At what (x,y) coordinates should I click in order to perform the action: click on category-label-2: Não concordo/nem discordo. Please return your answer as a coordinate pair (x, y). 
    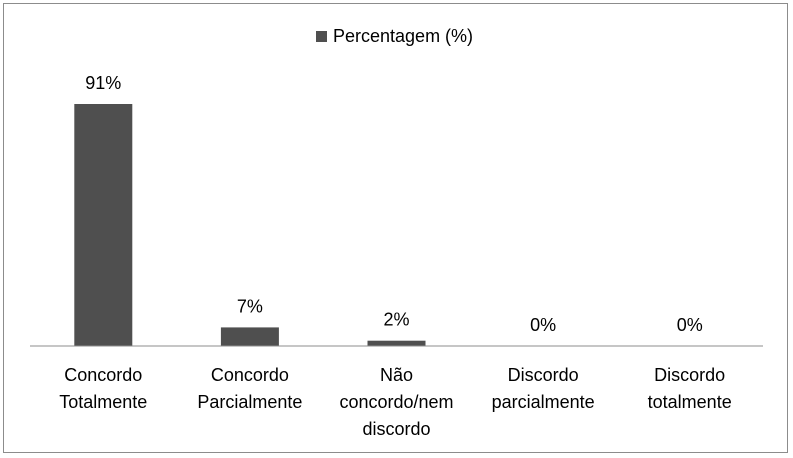
    Looking at the image, I should click on (396, 402).